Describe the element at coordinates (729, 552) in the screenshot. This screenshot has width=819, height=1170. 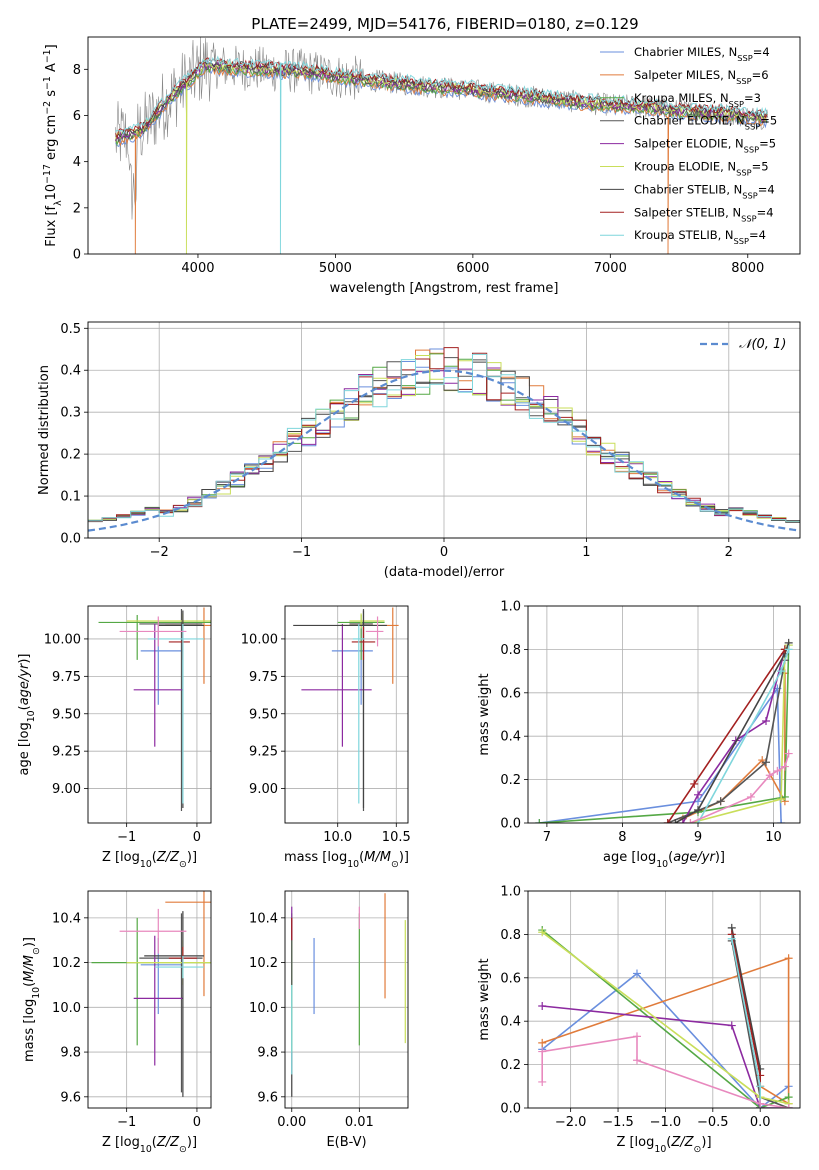
I see `x-tick-label: 2` at that location.